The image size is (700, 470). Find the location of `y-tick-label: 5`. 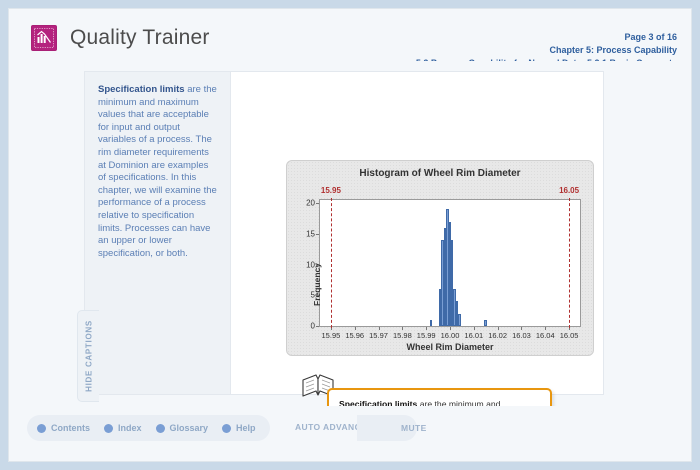

y-tick-label: 5 is located at coordinates (312, 295).